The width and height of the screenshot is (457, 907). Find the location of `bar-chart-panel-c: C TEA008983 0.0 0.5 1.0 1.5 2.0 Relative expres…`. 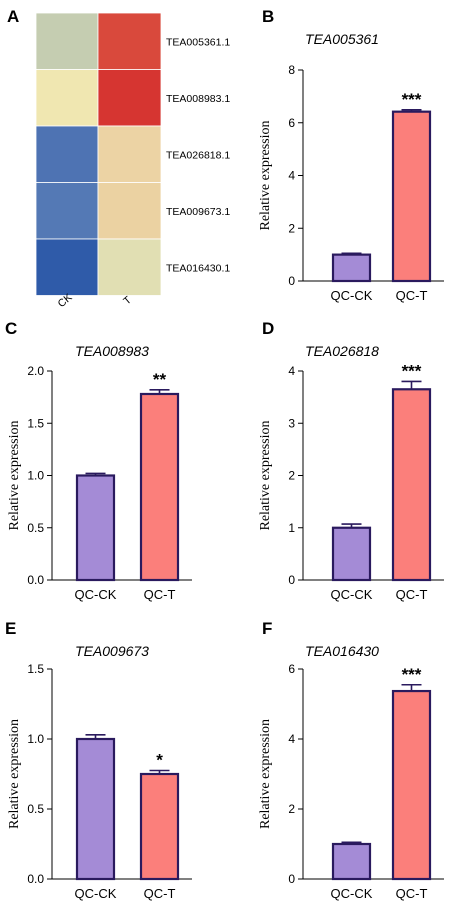

bar-chart-panel-c: C TEA008983 0.0 0.5 1.0 1.5 2.0 Relative expres… is located at coordinates (98, 460).